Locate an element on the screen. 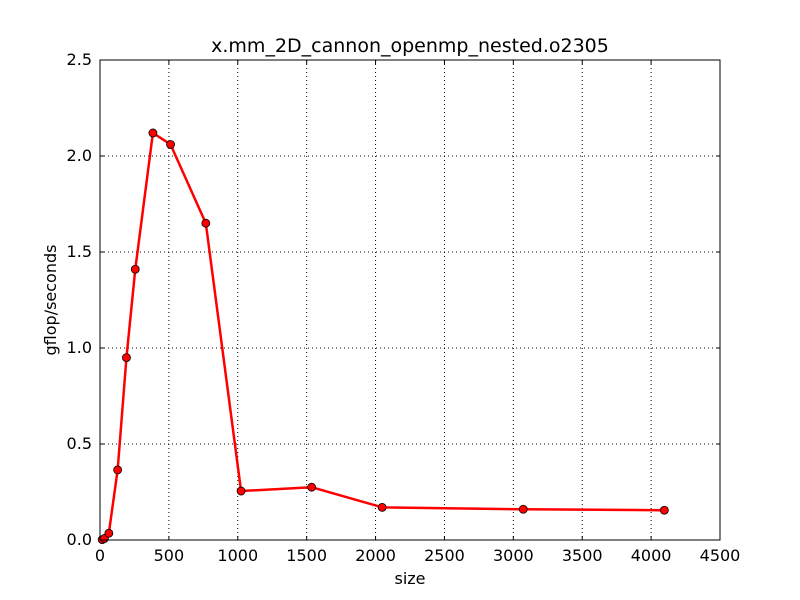 The image size is (800, 600). x-tick-label: 2500 is located at coordinates (444, 555).